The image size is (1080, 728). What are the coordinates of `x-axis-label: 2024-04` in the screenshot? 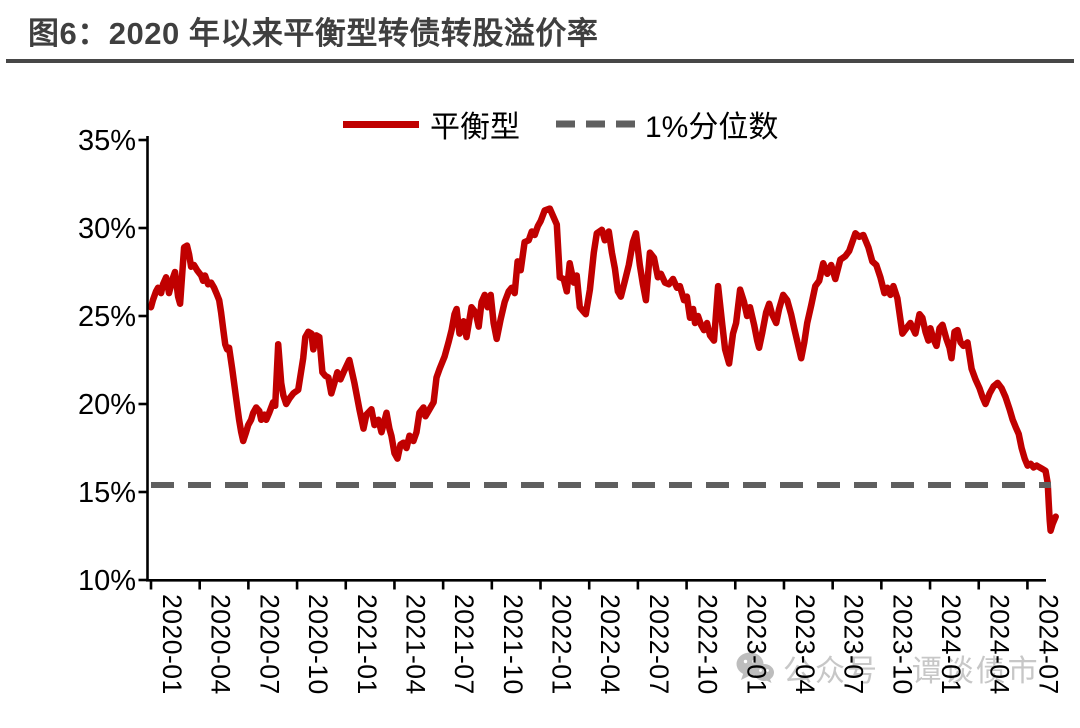 It's located at (1000, 644).